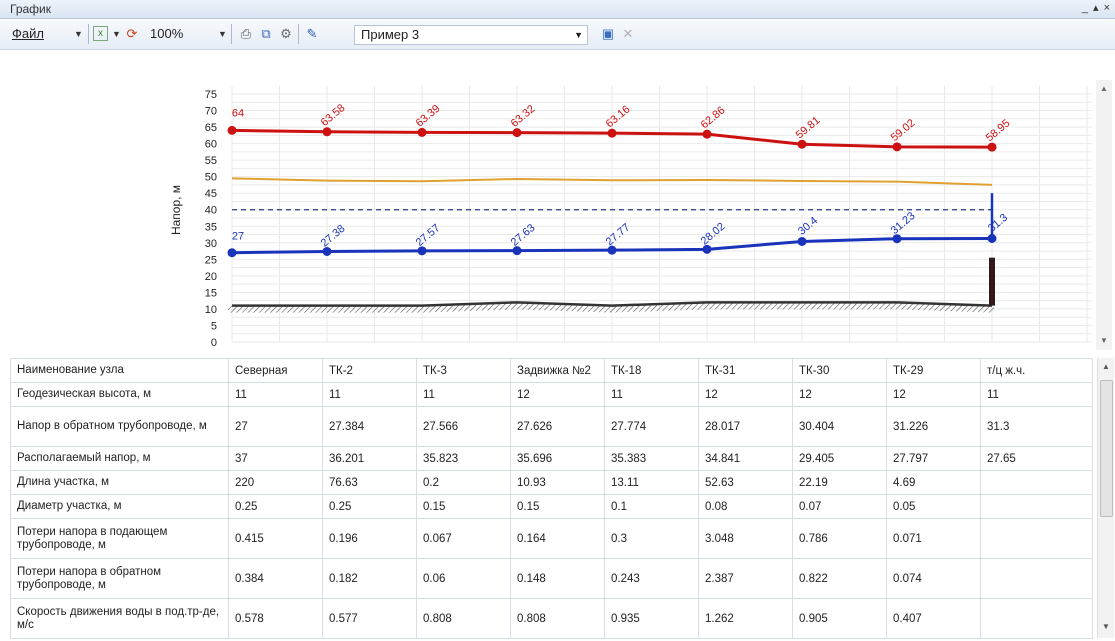  What do you see at coordinates (745, 370) in the screenshot?
I see `table-cell: ТК-31` at bounding box center [745, 370].